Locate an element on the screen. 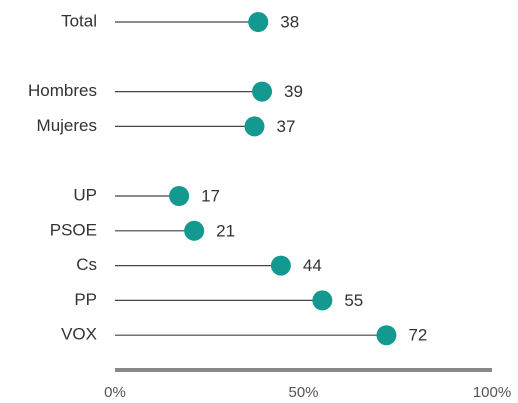 The width and height of the screenshot is (518, 403). y-tick-label: Cs is located at coordinates (86, 264).